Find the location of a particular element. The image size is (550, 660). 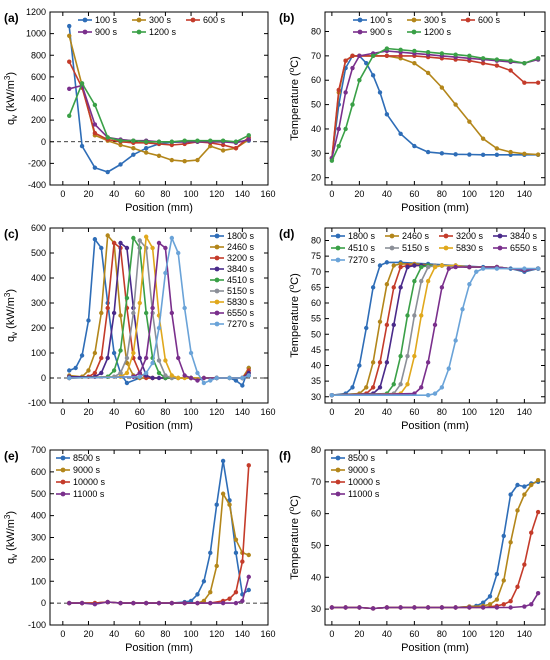

y-tick-label: 65 is located at coordinates (316, 287).